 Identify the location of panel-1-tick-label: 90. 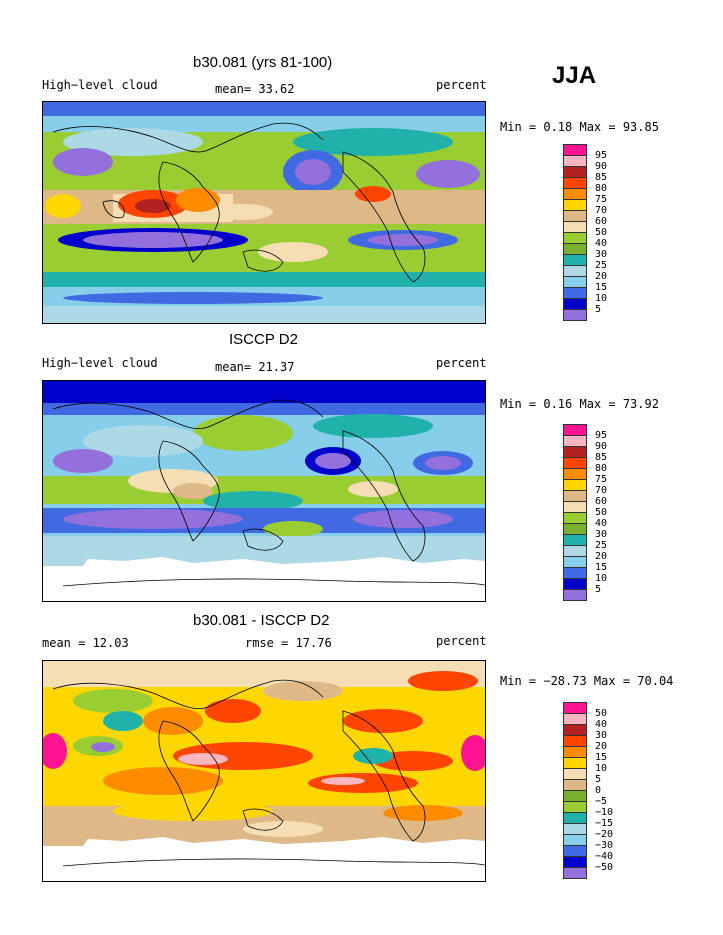
(601, 166).